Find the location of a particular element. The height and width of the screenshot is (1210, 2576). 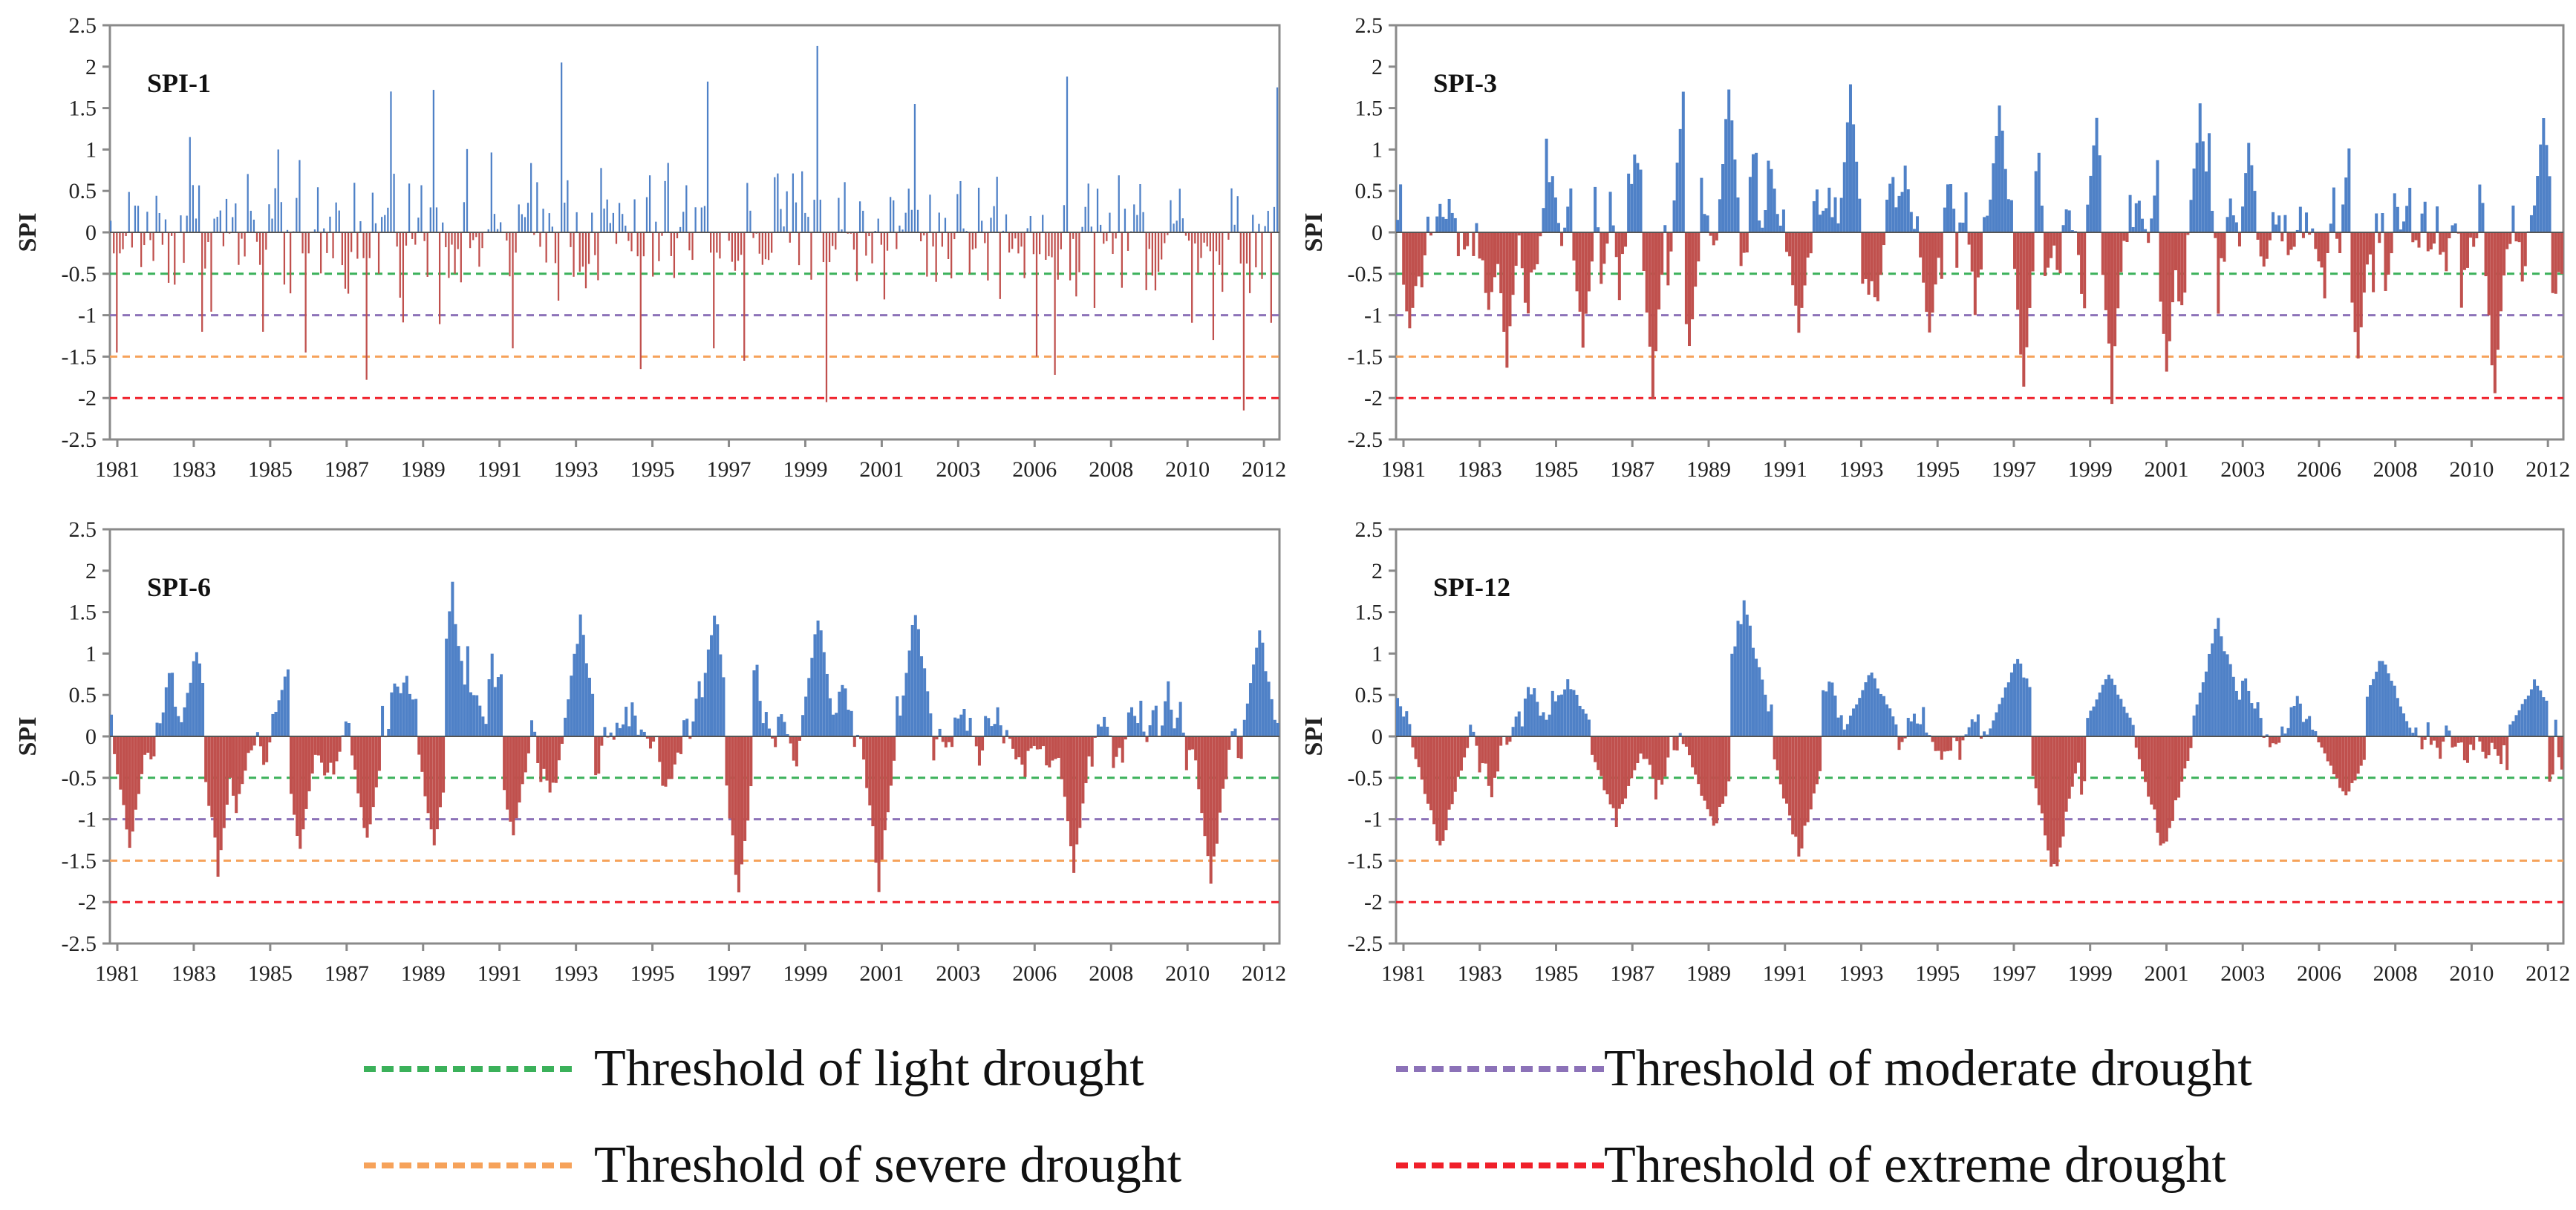

legend-light-label: Threshold of light drought is located at coordinates (869, 1068).